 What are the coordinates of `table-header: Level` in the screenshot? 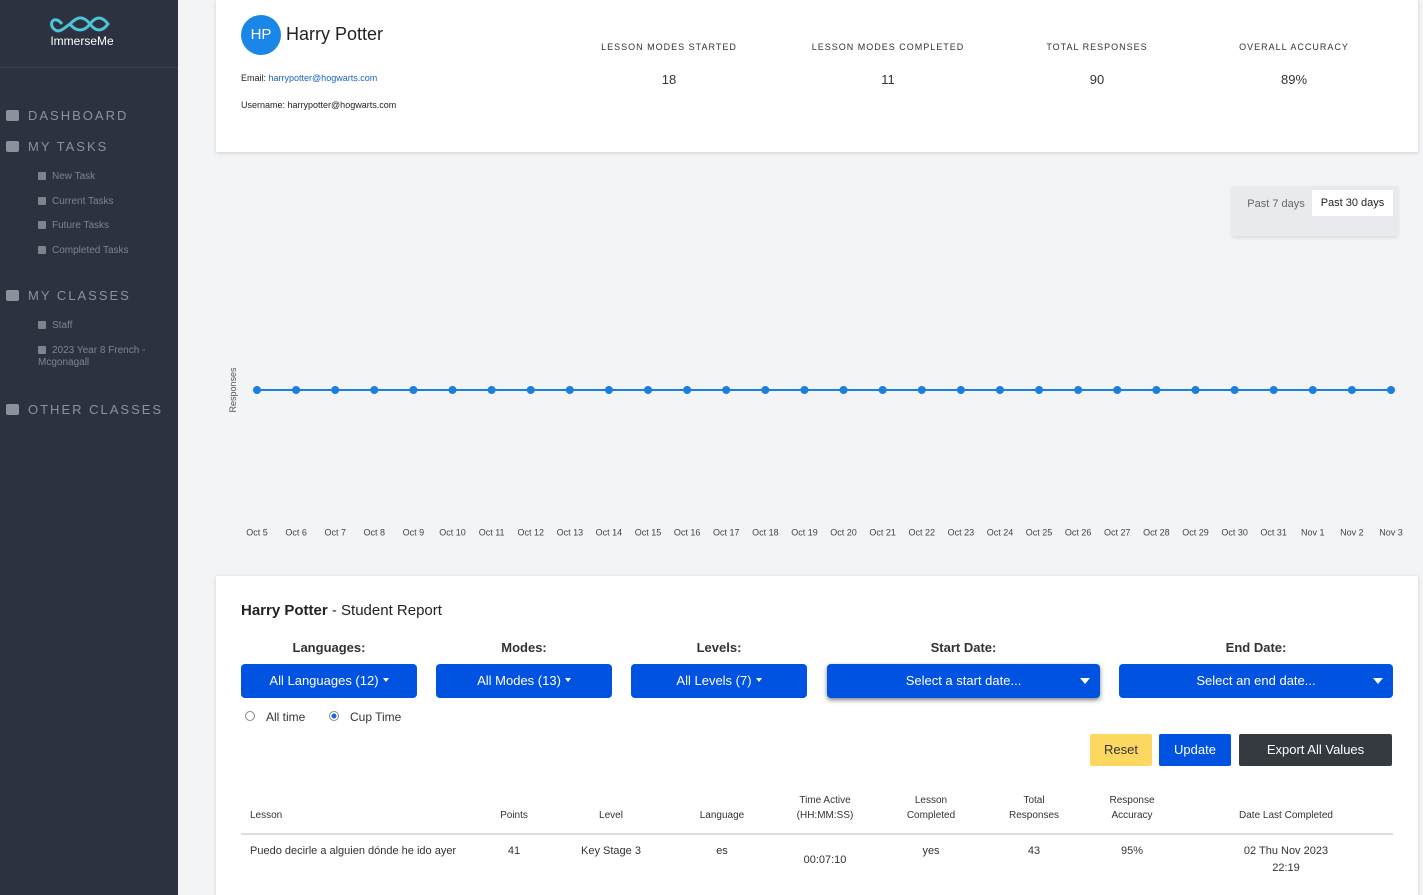 It's located at (611, 815).